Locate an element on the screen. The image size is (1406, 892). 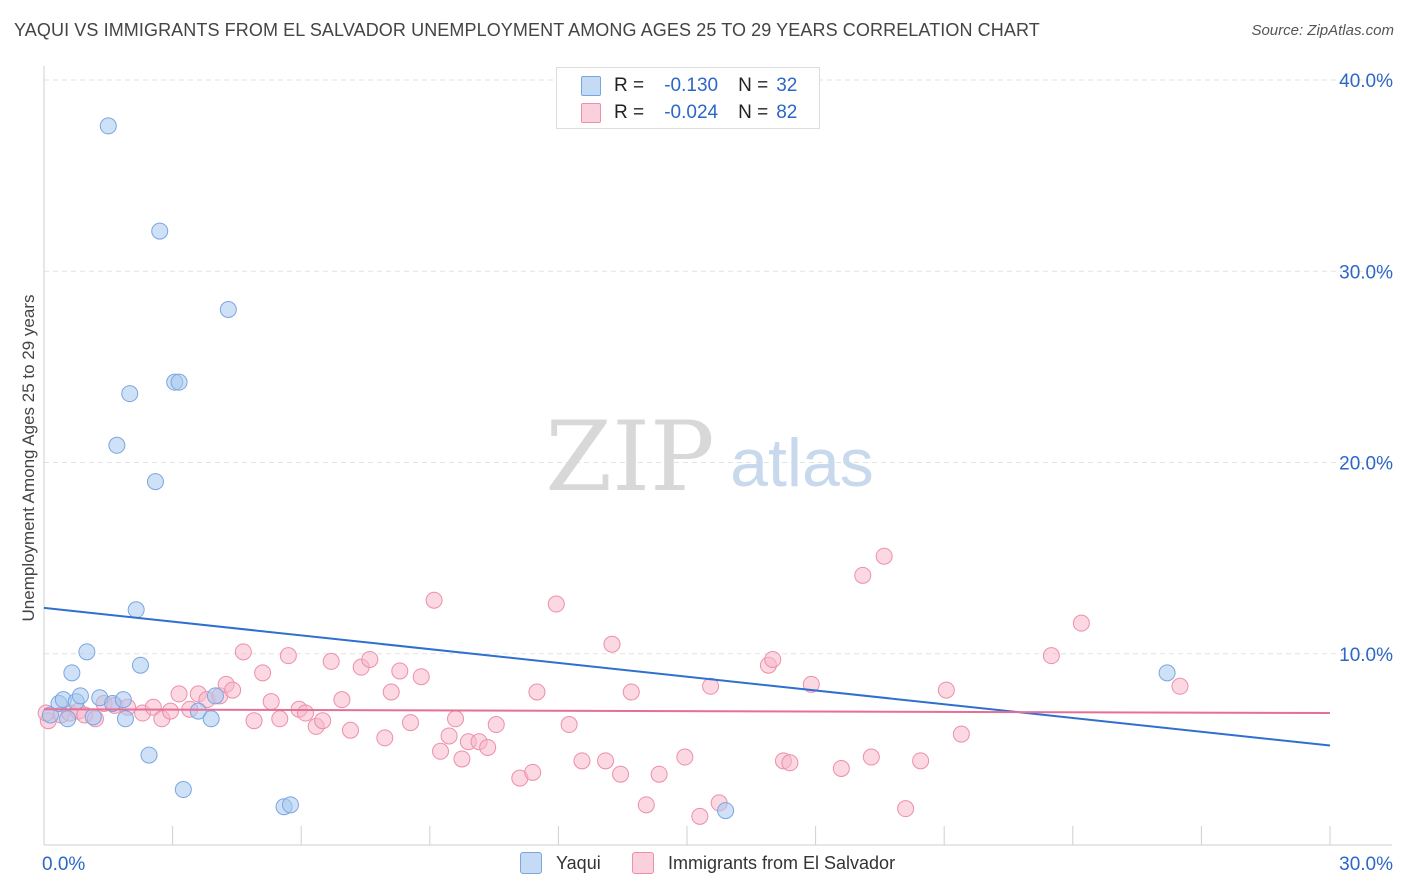
r-value-el-salvador: -0.024 is located at coordinates (691, 112).